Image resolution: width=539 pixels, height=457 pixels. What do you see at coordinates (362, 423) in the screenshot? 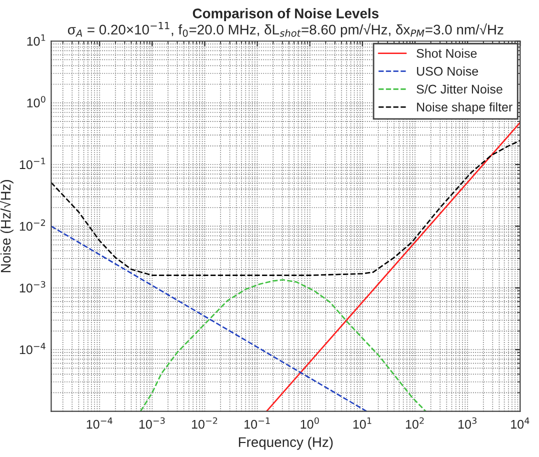
I see `x-tick-label: 10$^{1}$` at bounding box center [362, 423].